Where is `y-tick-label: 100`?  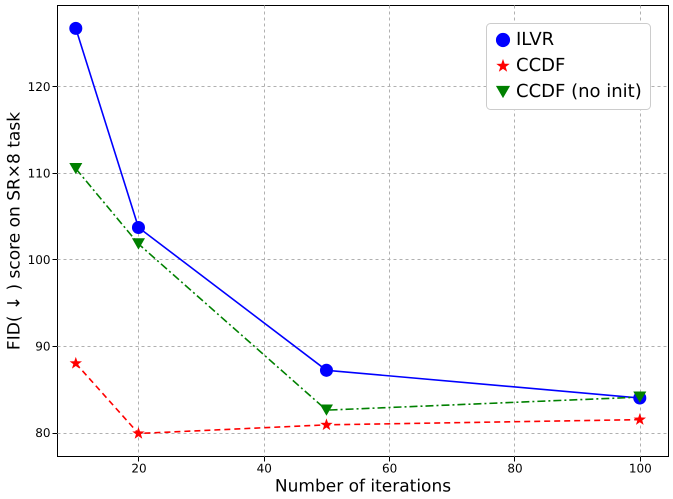
y-tick-label: 100 is located at coordinates (39, 260).